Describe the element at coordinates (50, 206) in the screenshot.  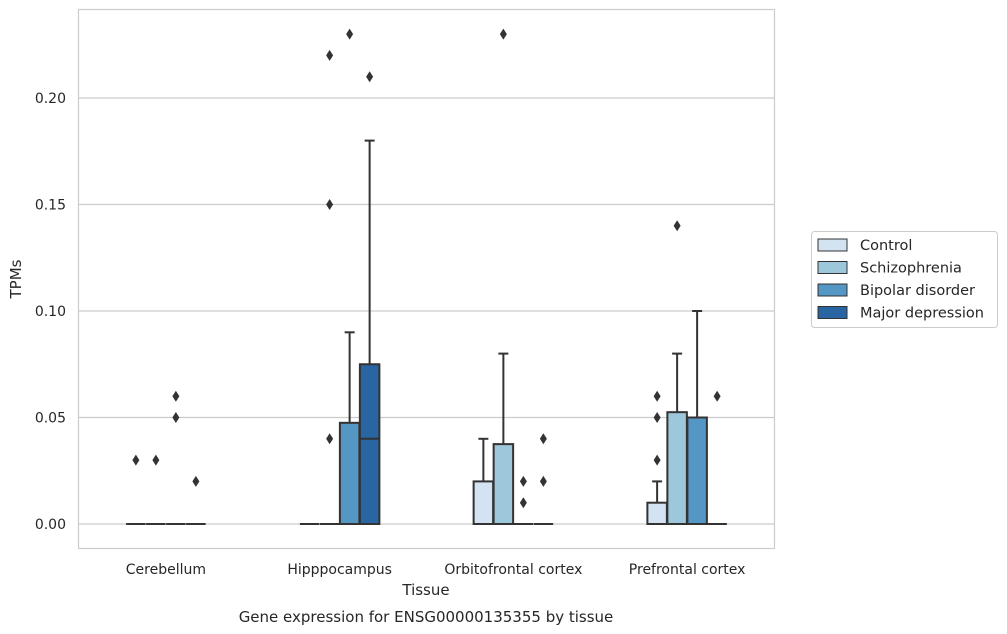
I see `y-tick-label: 0.15` at that location.